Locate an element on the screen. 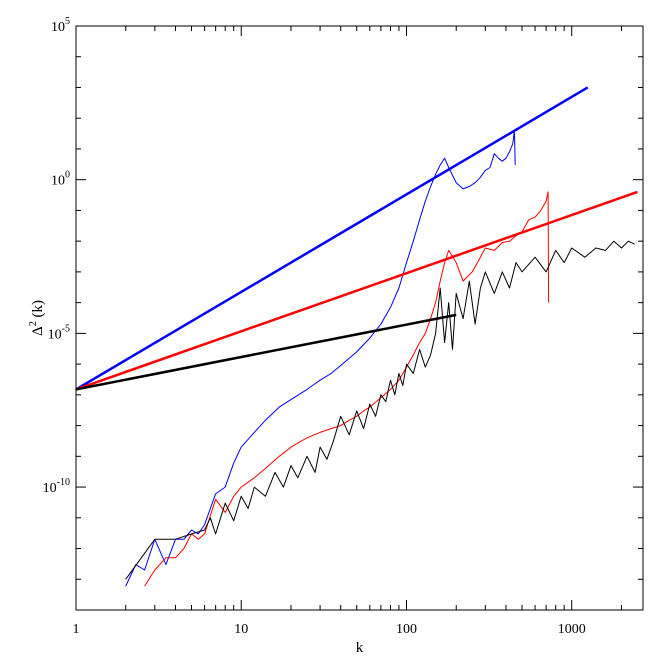  y-tick-label: 10⁵ is located at coordinates (60, 25).